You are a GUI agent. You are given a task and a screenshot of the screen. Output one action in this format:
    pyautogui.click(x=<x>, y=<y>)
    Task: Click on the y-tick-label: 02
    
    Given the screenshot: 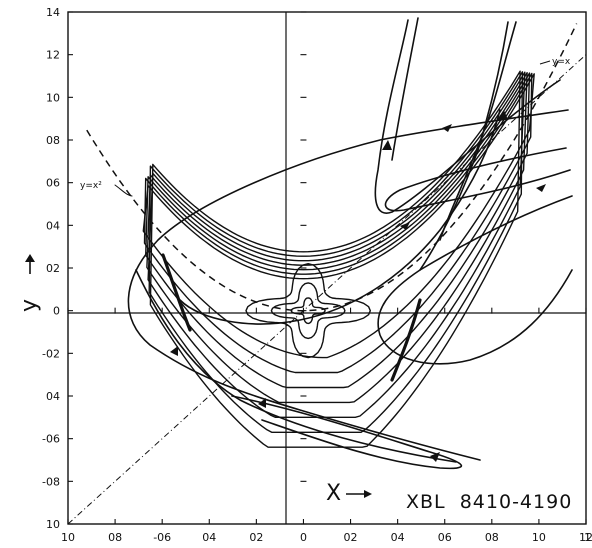 What is the action you would take?
    pyautogui.click(x=53, y=268)
    